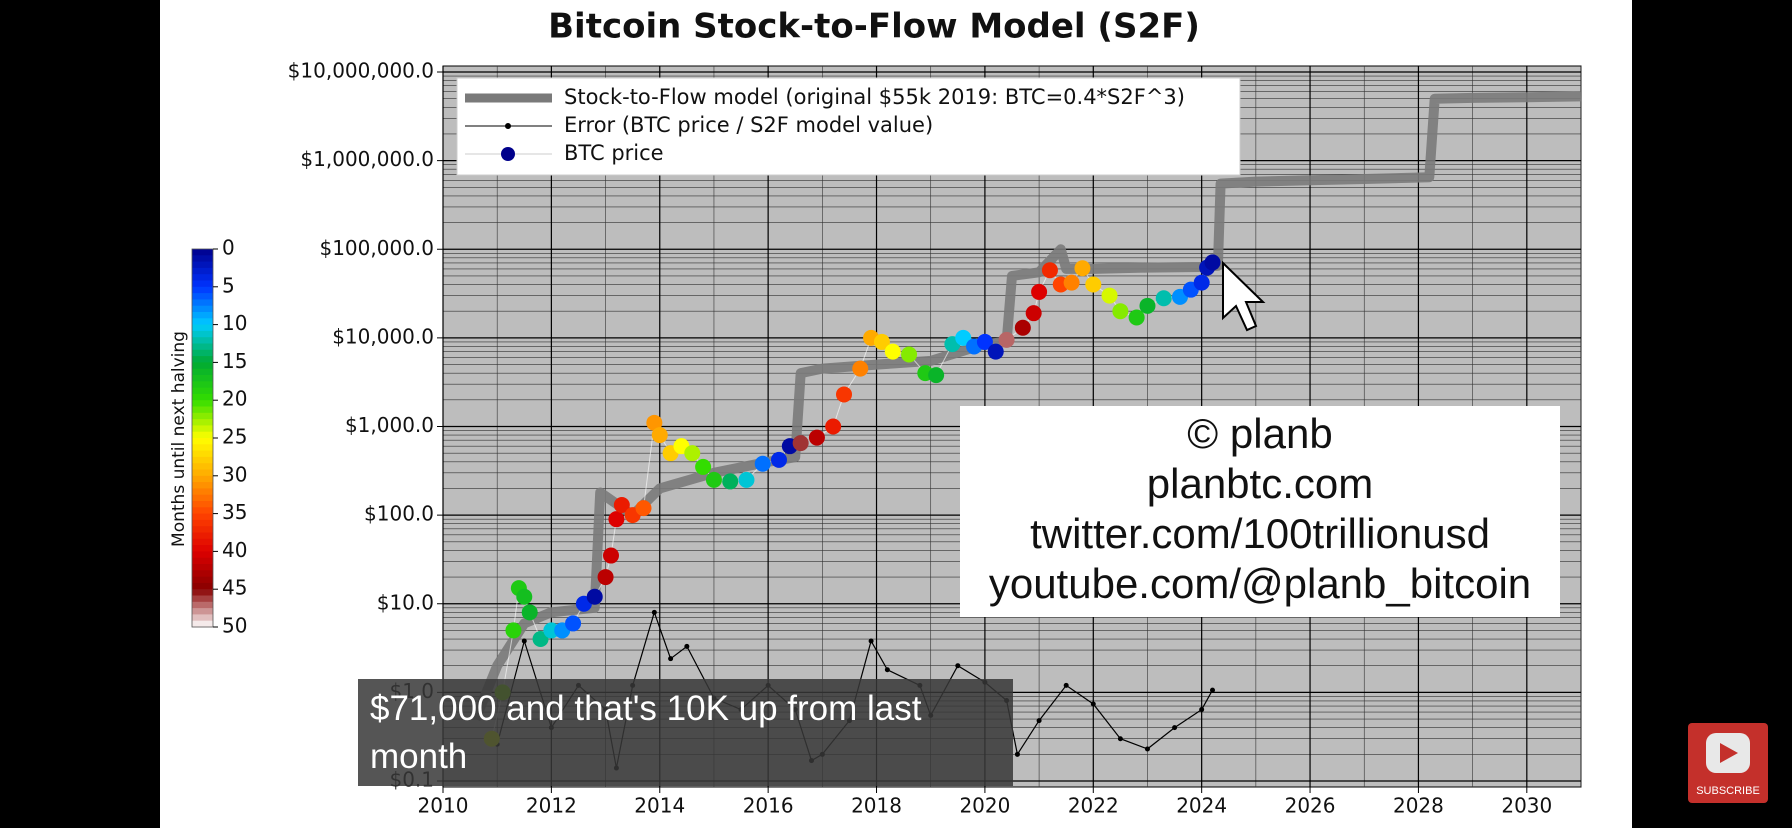 The height and width of the screenshot is (828, 1792). What do you see at coordinates (228, 285) in the screenshot?
I see `colorbar-tick-label: 5` at bounding box center [228, 285].